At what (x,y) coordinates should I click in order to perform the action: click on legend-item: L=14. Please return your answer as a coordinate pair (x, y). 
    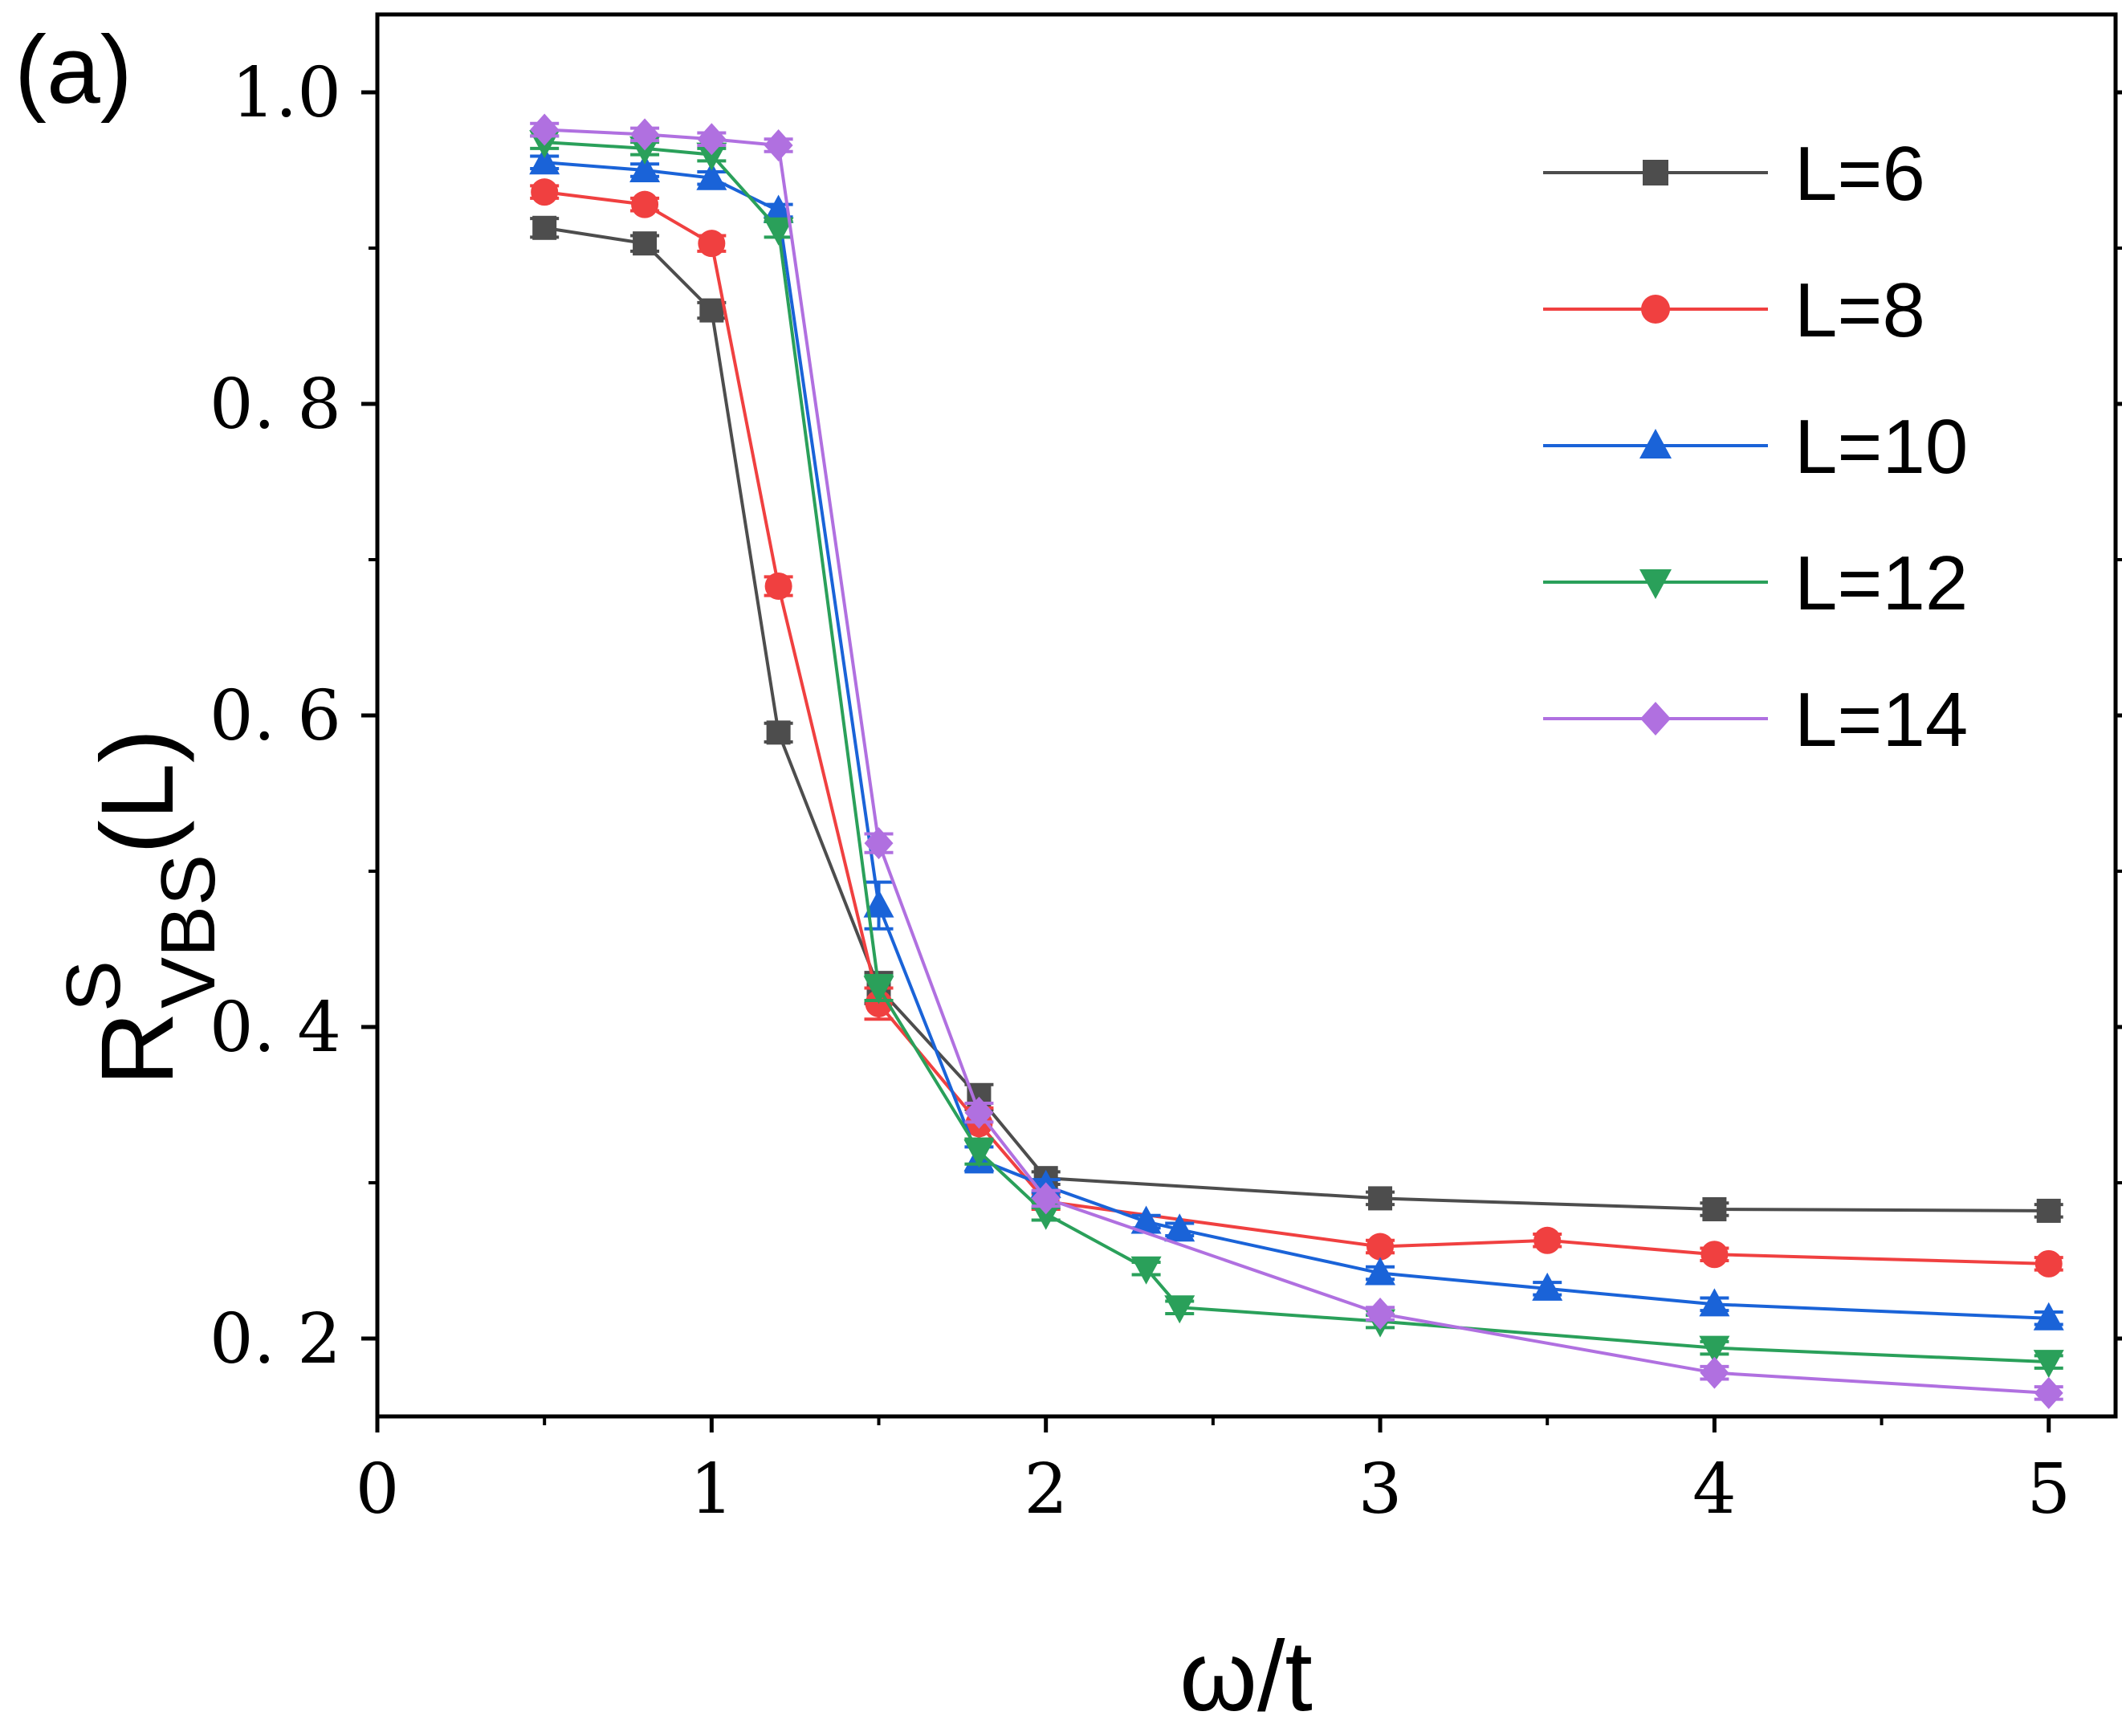
    Looking at the image, I should click on (1755, 720).